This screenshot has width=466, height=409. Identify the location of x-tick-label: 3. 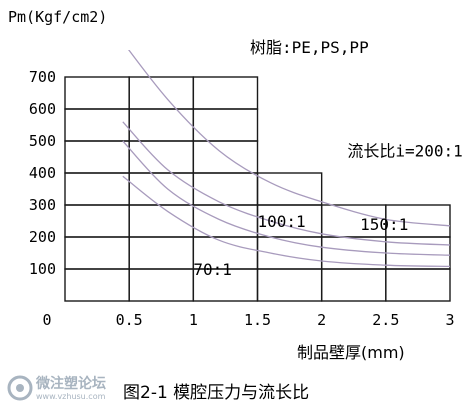
(449, 320).